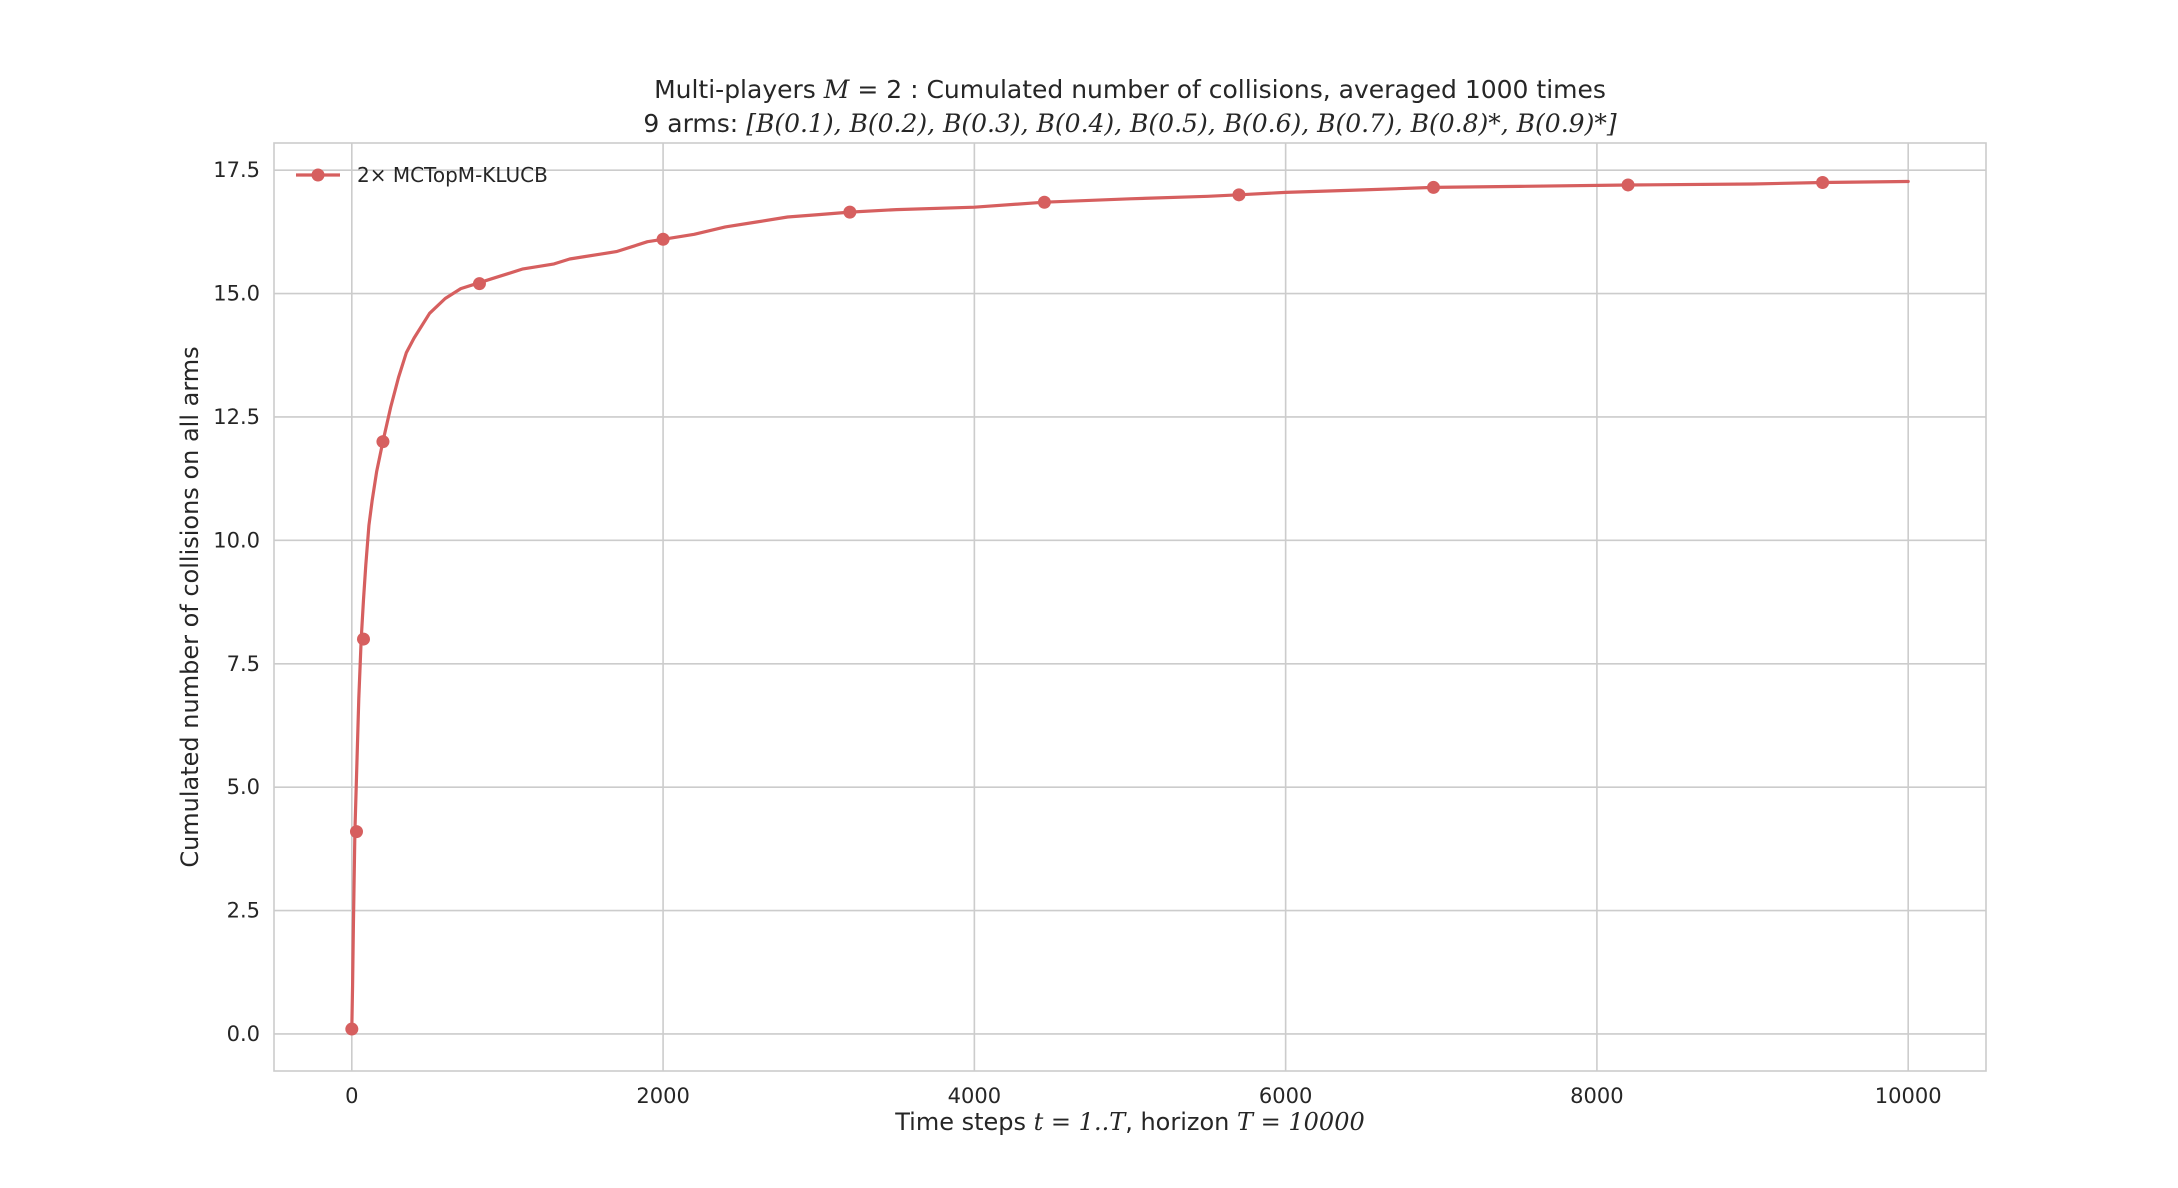 This screenshot has width=2178, height=1188. I want to click on legend-label: 2× MCTopM-KLUCB, so click(452, 175).